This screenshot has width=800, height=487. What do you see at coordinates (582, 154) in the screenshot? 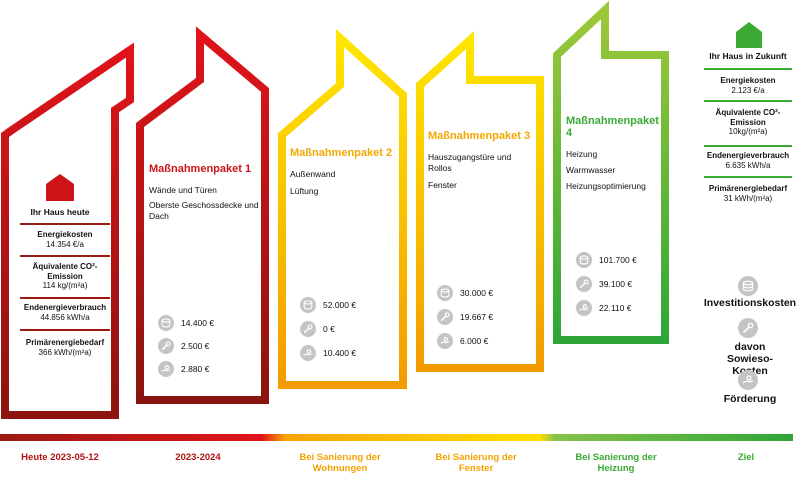
I see `package-4-measure: Heizung` at bounding box center [582, 154].